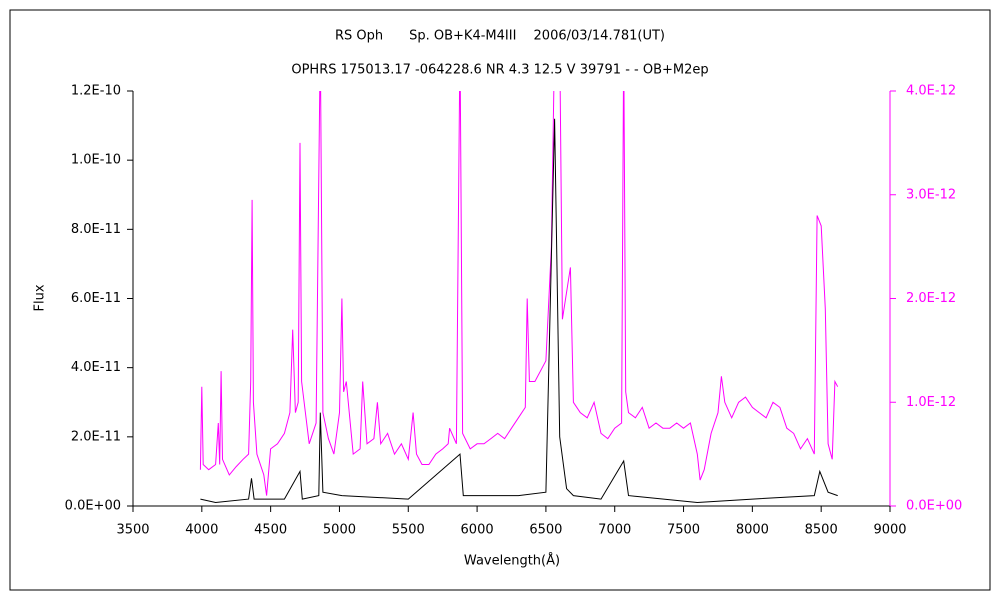 The image size is (1000, 604). What do you see at coordinates (96, 229) in the screenshot?
I see `y-tick-label: 8.0E-11` at bounding box center [96, 229].